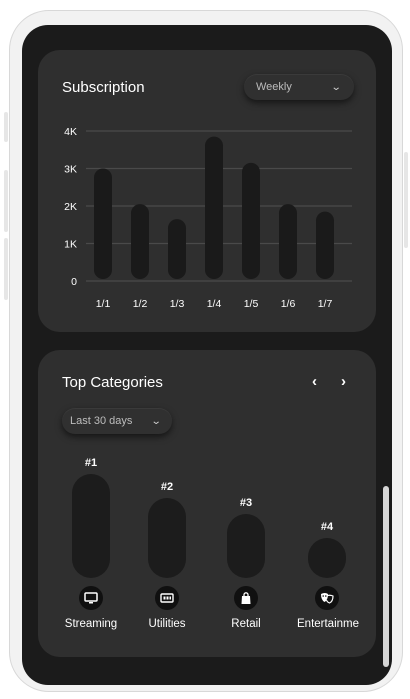  Describe the element at coordinates (91, 598) in the screenshot. I see `tv-icon` at that location.